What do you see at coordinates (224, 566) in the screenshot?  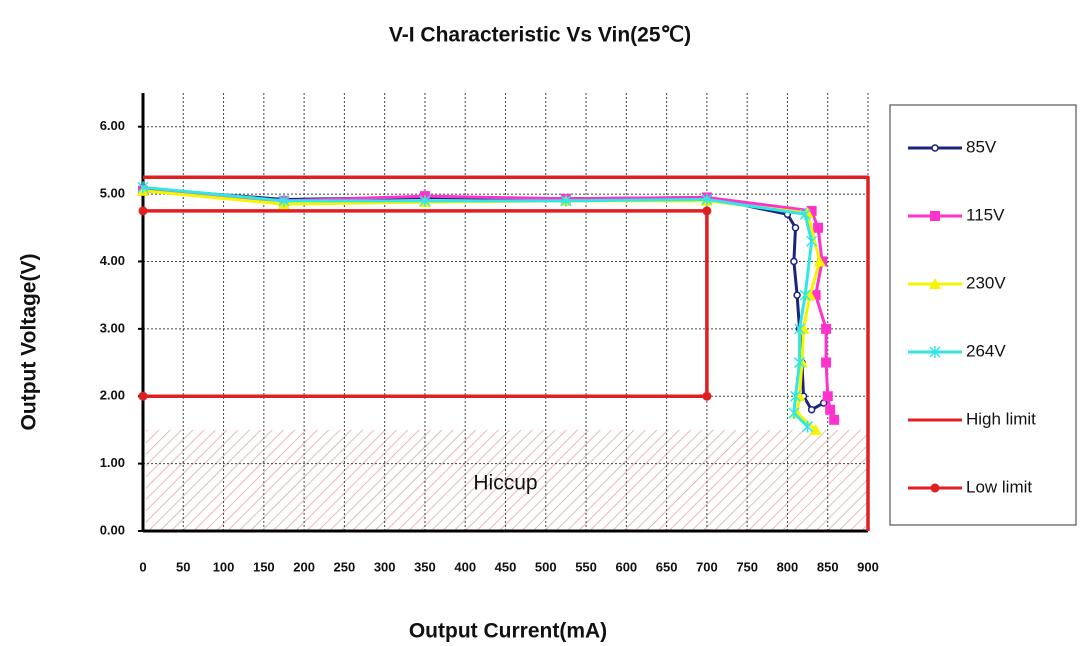 I see `x-tick-label: 100` at bounding box center [224, 566].